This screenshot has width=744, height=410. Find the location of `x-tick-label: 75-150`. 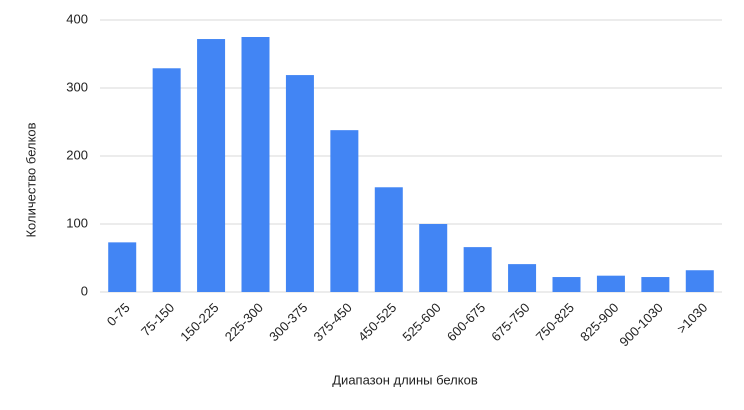

x-tick-label: 75-150 is located at coordinates (157, 319).